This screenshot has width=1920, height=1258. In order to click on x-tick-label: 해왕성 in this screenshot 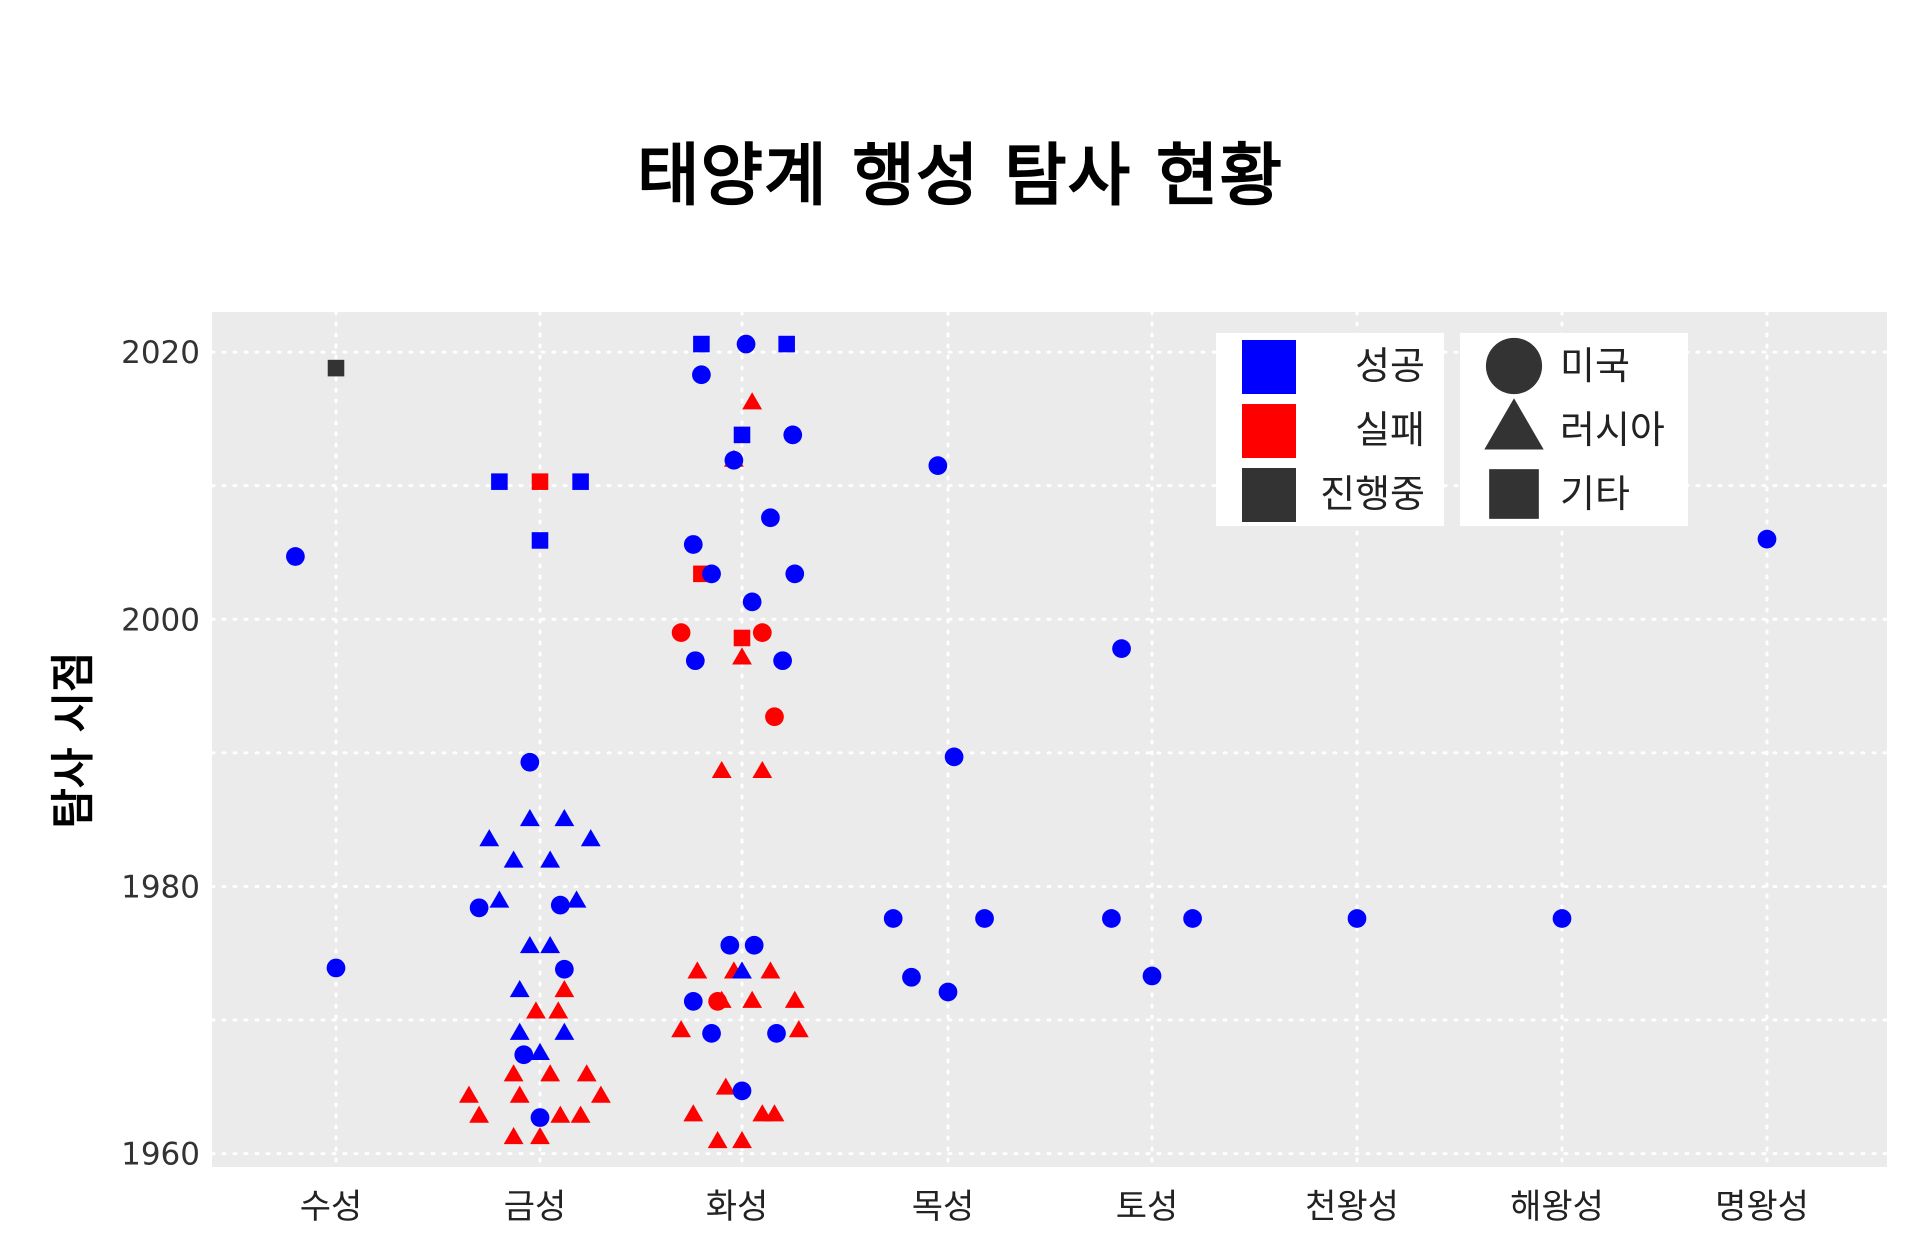, I will do `click(1557, 1207)`.